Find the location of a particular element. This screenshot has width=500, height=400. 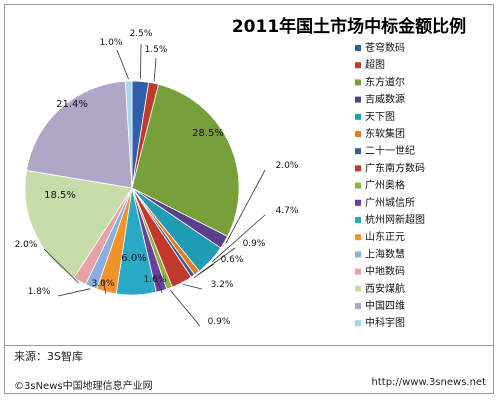

data-label-13: 1.8% is located at coordinates (39, 292).